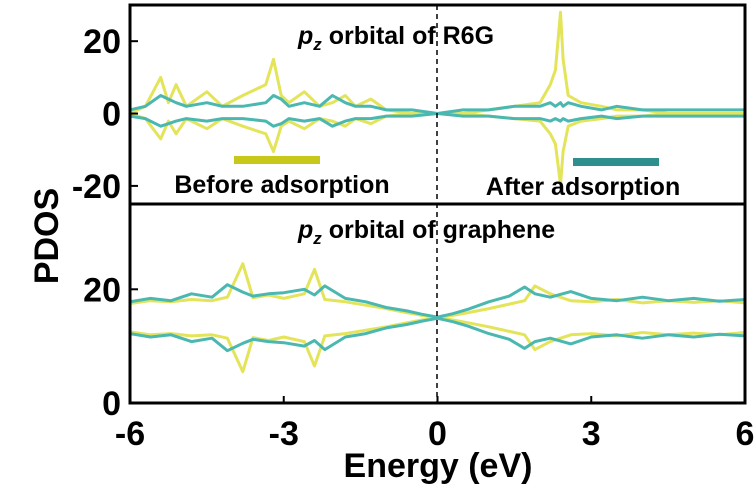  I want to click on x-axis-title: Energy (eV), so click(438, 466).